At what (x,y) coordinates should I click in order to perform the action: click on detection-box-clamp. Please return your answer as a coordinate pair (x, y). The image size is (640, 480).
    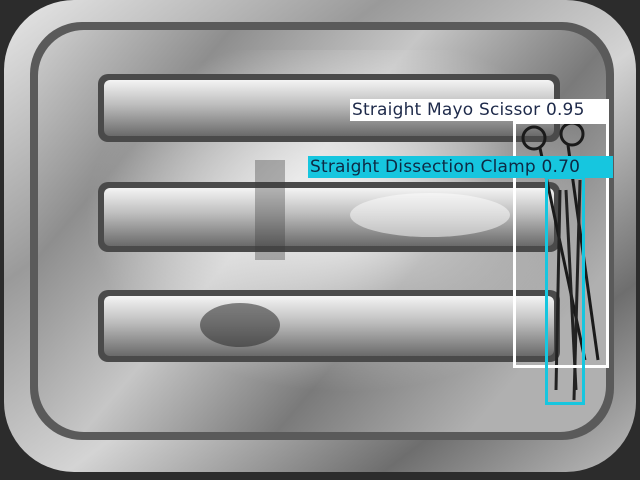
    Looking at the image, I should click on (565, 290).